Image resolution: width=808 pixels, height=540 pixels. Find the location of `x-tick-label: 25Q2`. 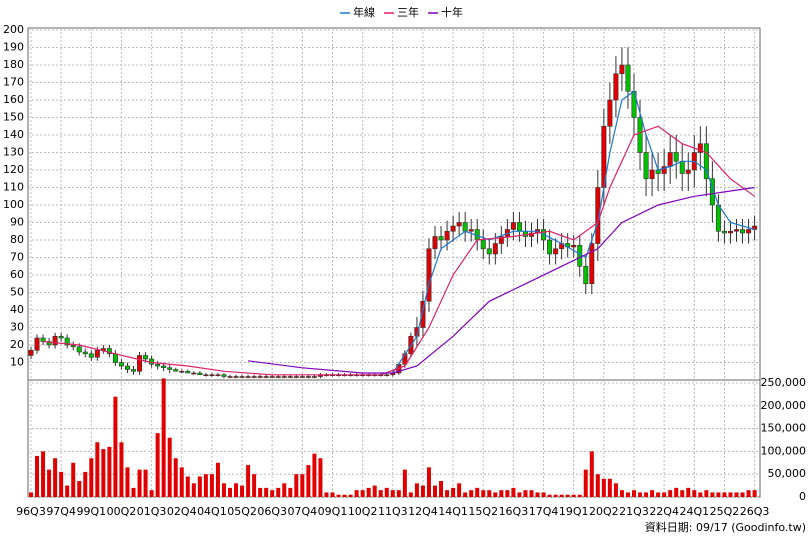

x-tick-label: 25Q2 is located at coordinates (725, 511).